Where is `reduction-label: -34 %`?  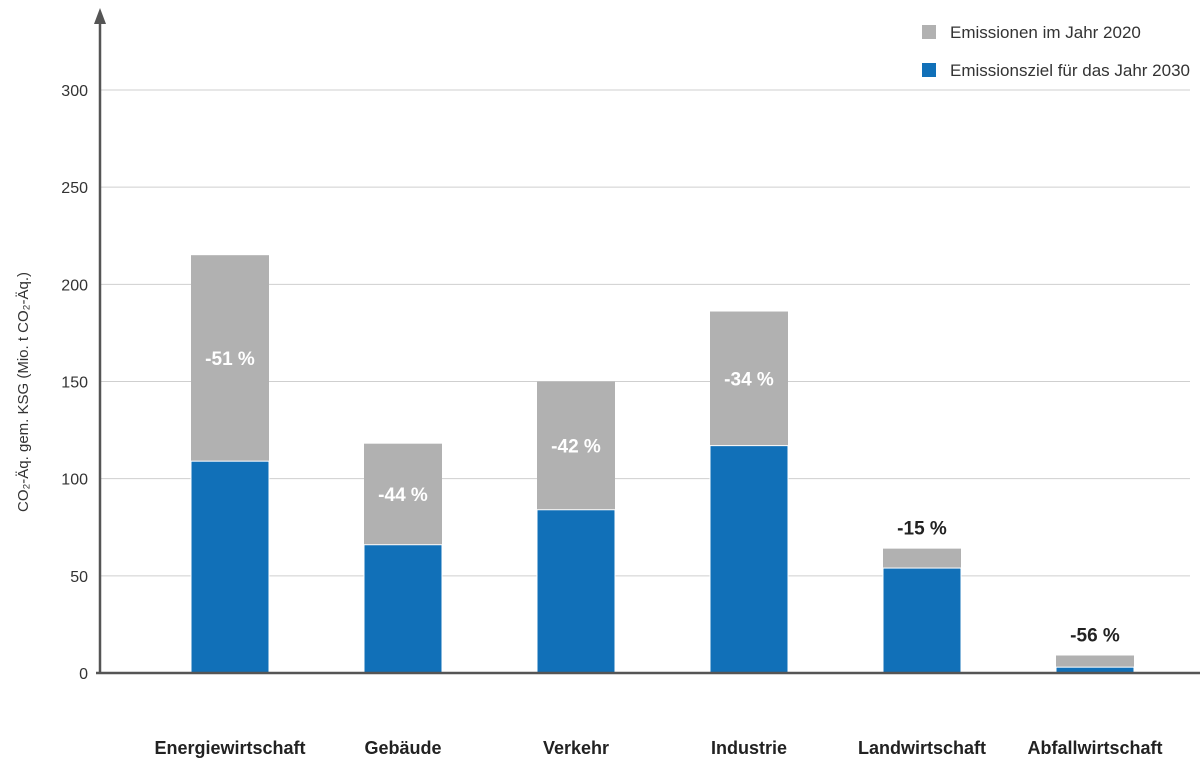
reduction-label: -34 % is located at coordinates (749, 380).